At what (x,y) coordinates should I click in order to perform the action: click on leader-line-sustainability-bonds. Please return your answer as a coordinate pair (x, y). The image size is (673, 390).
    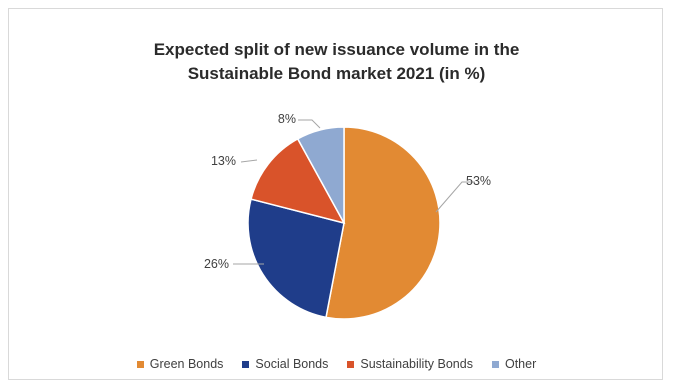
    Looking at the image, I should click on (249, 161).